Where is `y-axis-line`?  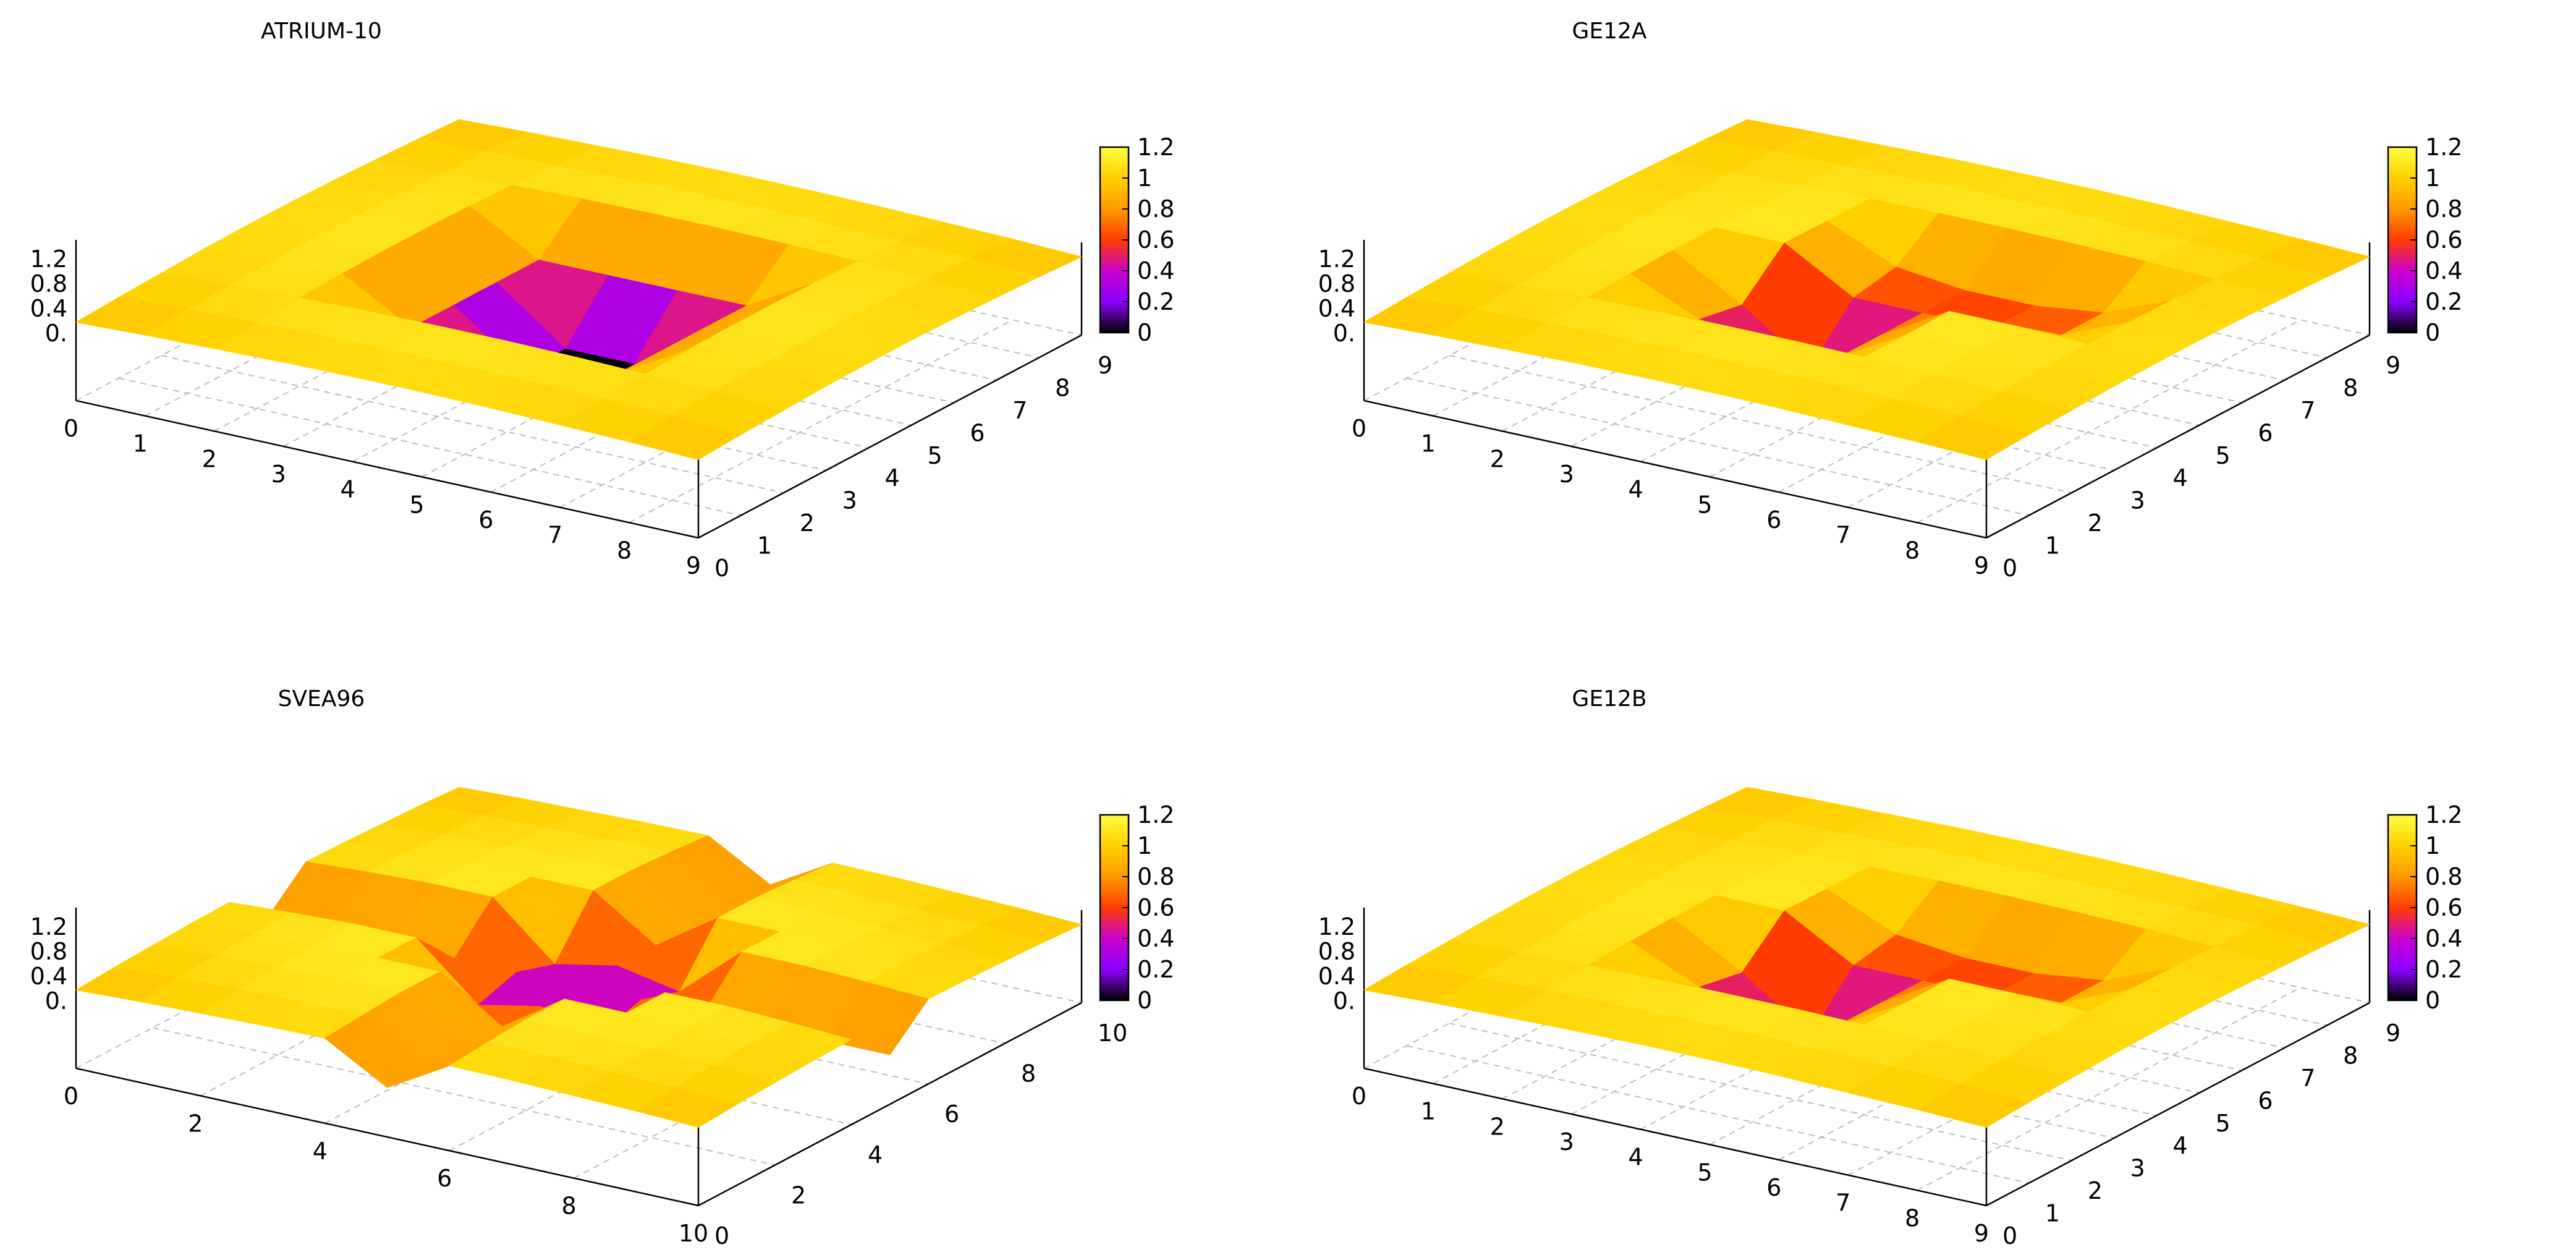
y-axis-line is located at coordinates (2178, 436).